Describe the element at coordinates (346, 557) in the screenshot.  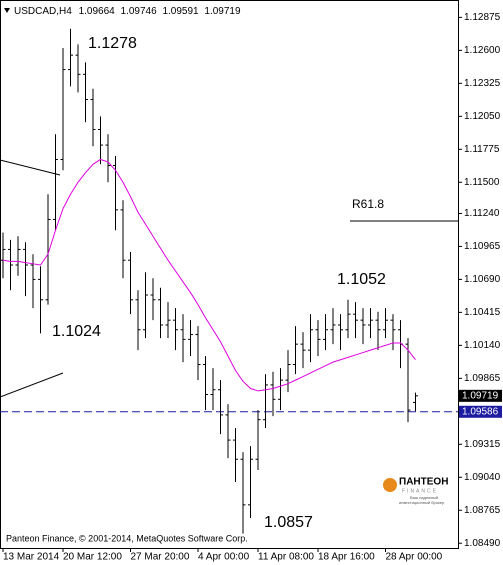
I see `x-tick-label: 18 Apr 16:00` at that location.